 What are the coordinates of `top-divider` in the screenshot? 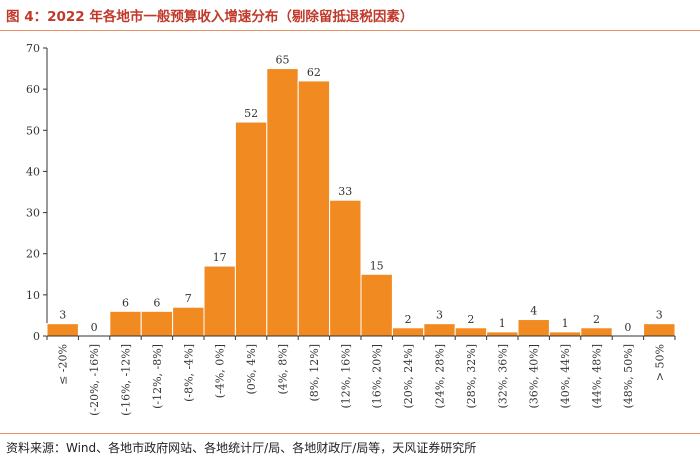 It's located at (350, 30).